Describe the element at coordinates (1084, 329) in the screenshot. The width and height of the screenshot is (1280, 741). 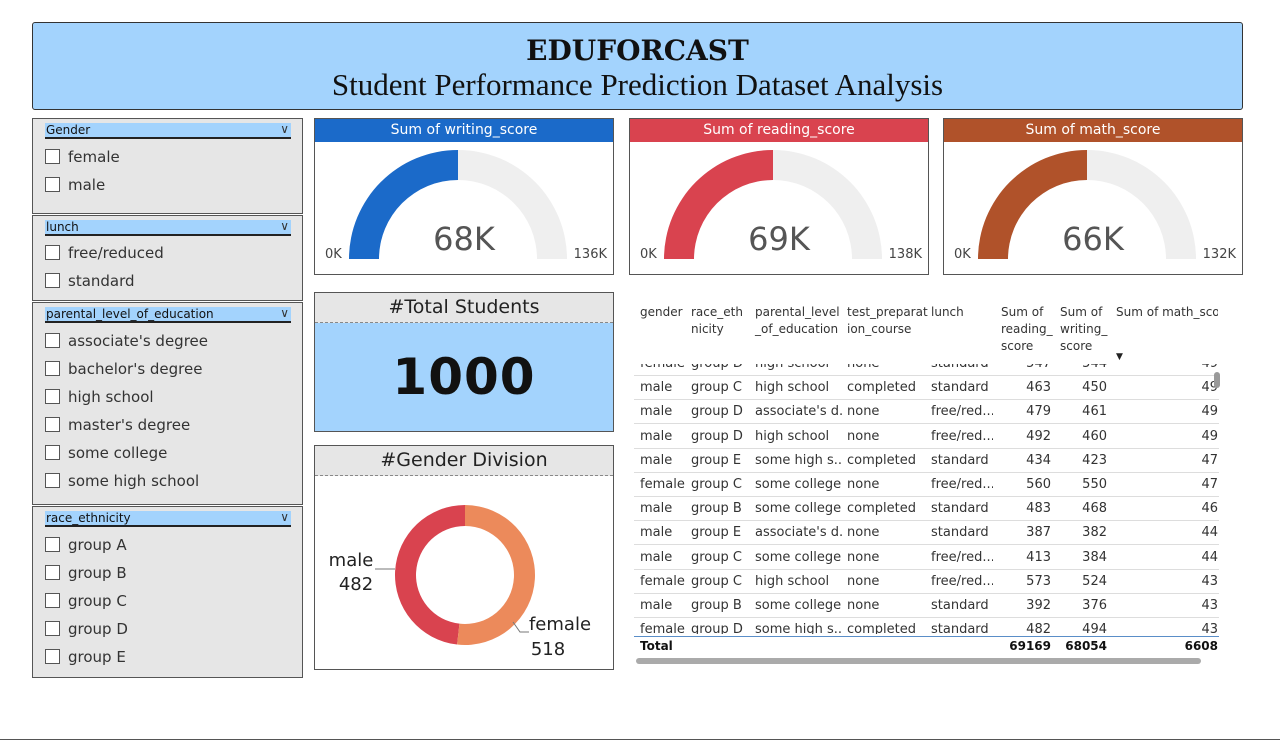
I see `column-header: Sum of writing_ score` at that location.